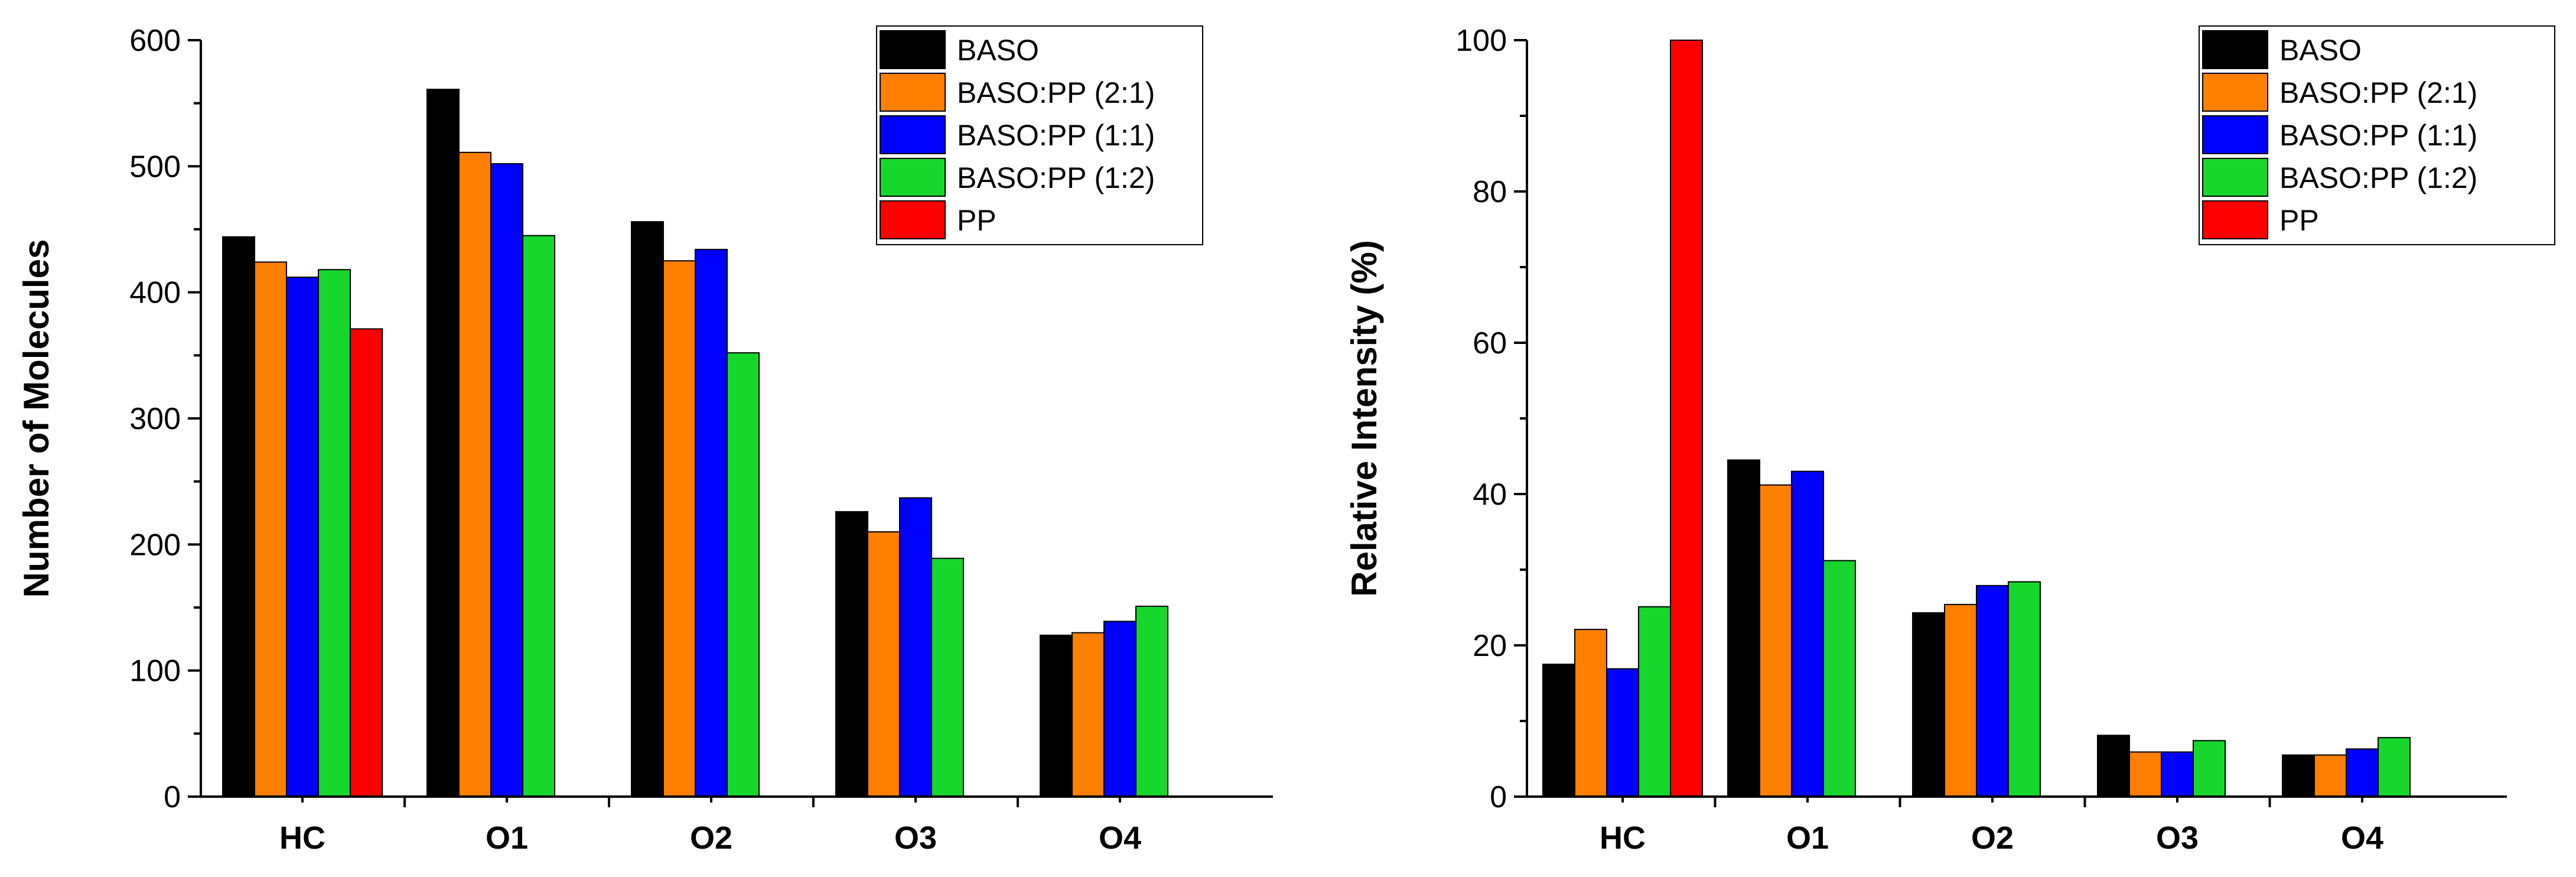 The height and width of the screenshot is (877, 2576). What do you see at coordinates (1490, 192) in the screenshot?
I see `y-tick-label: 80` at bounding box center [1490, 192].